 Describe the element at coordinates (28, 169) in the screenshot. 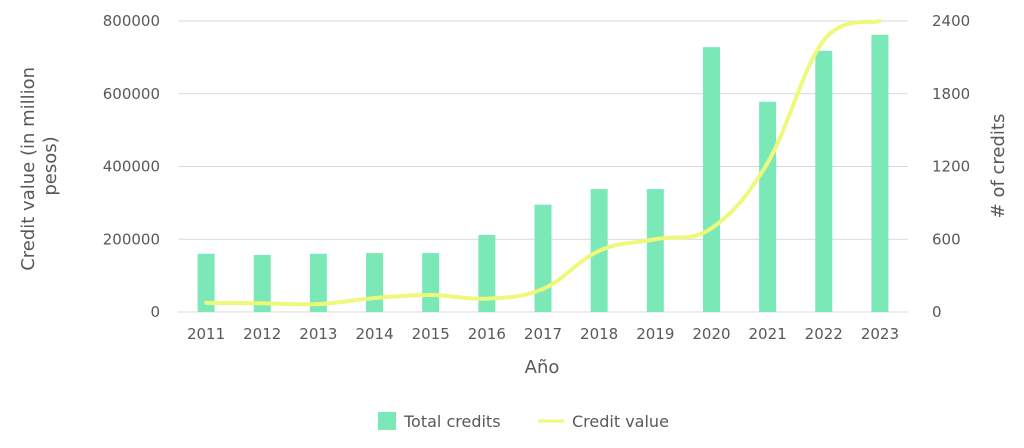

I see `y-axis-title-line-1: Credit value (in million` at that location.